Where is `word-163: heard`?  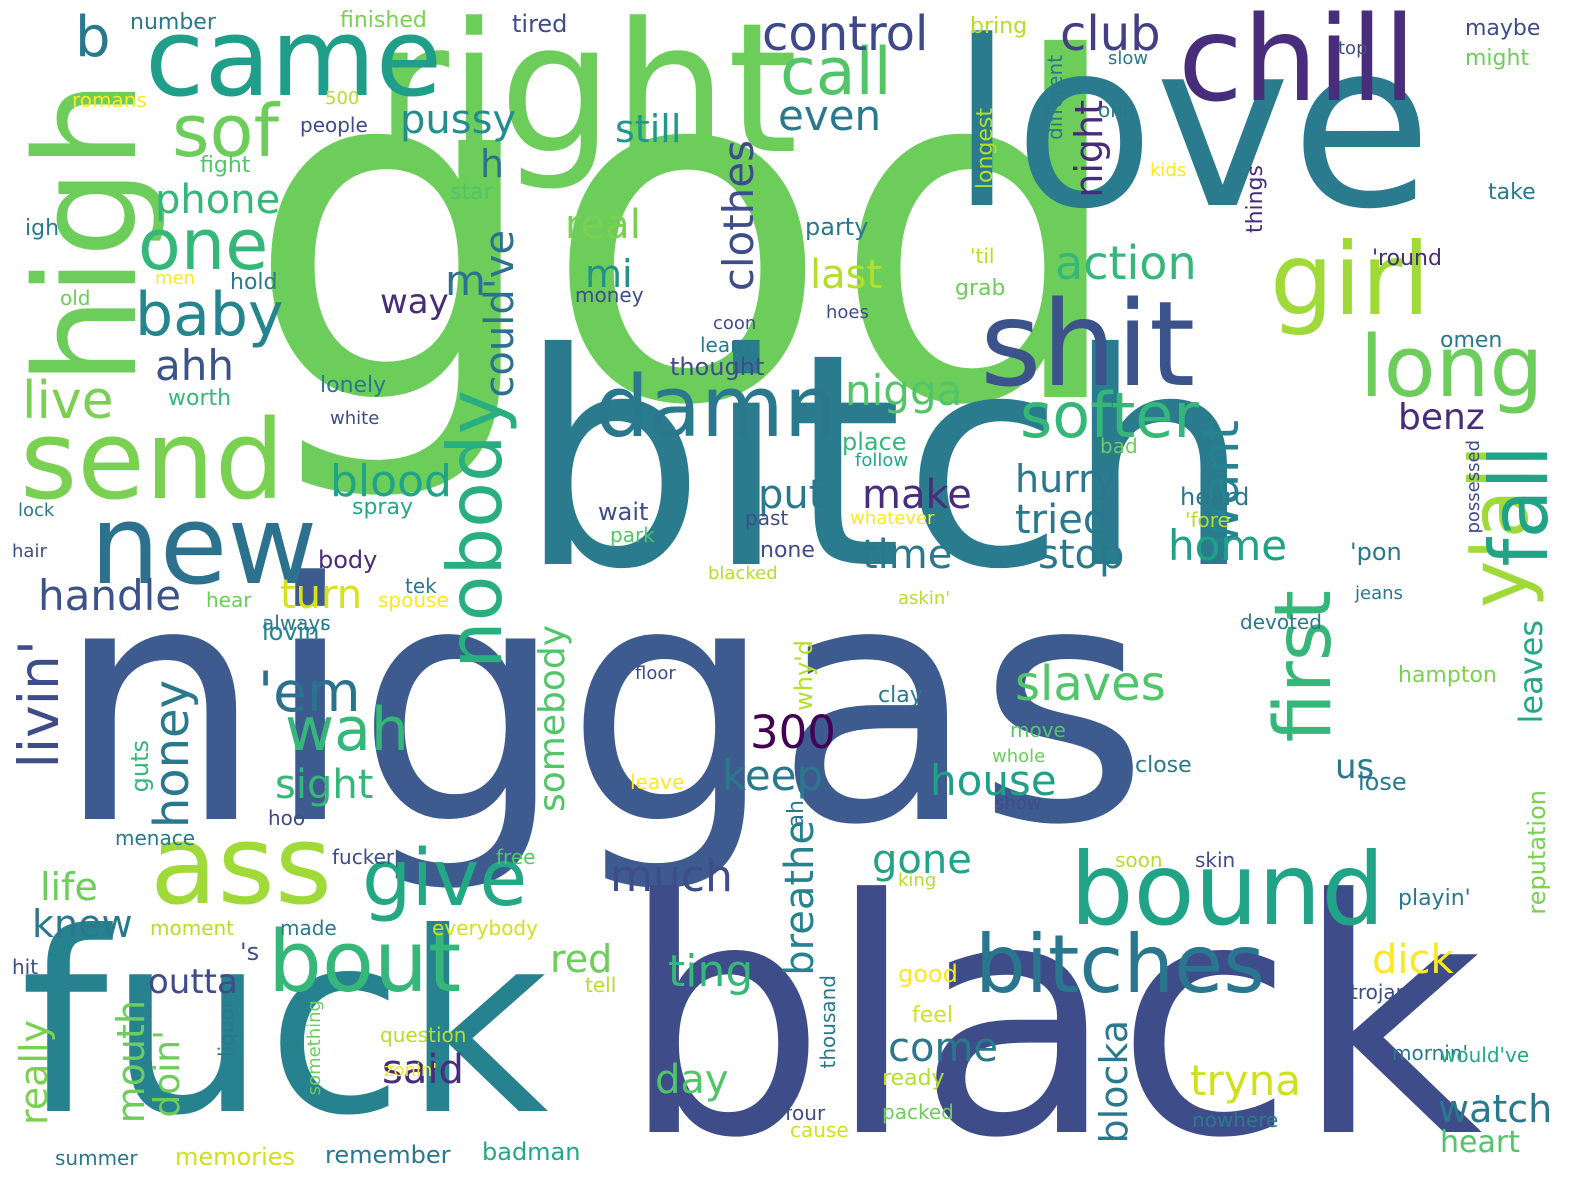
word-163: heard is located at coordinates (1215, 497).